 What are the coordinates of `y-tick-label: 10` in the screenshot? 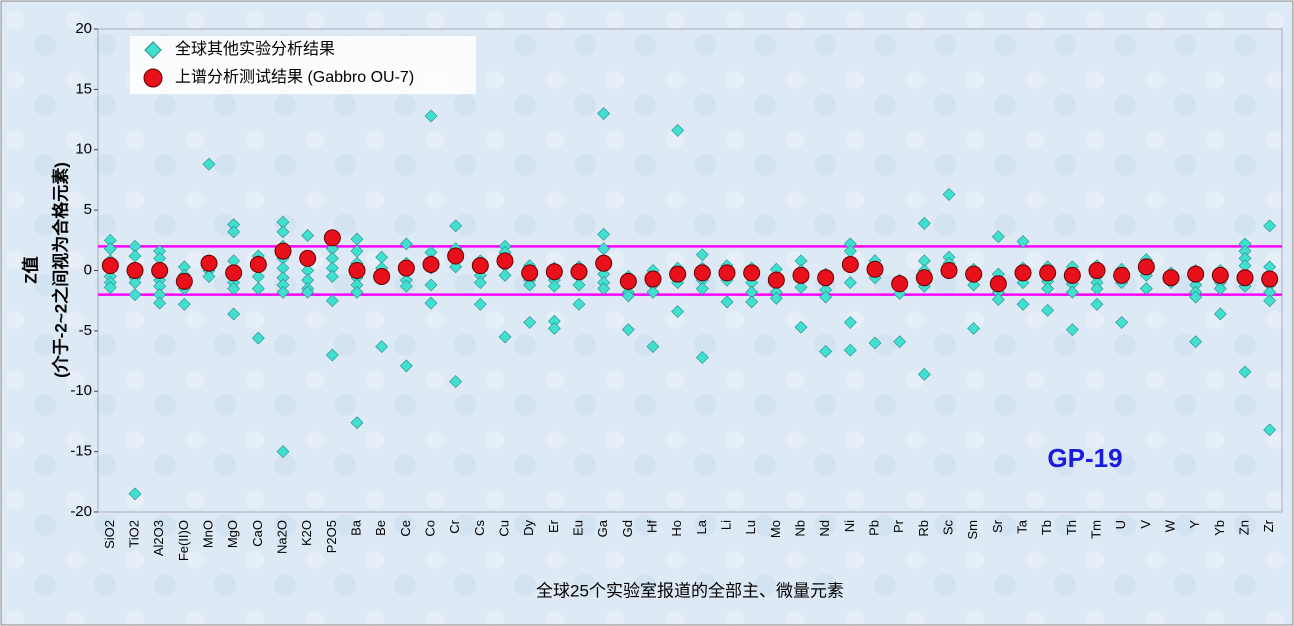 It's located at (83, 149).